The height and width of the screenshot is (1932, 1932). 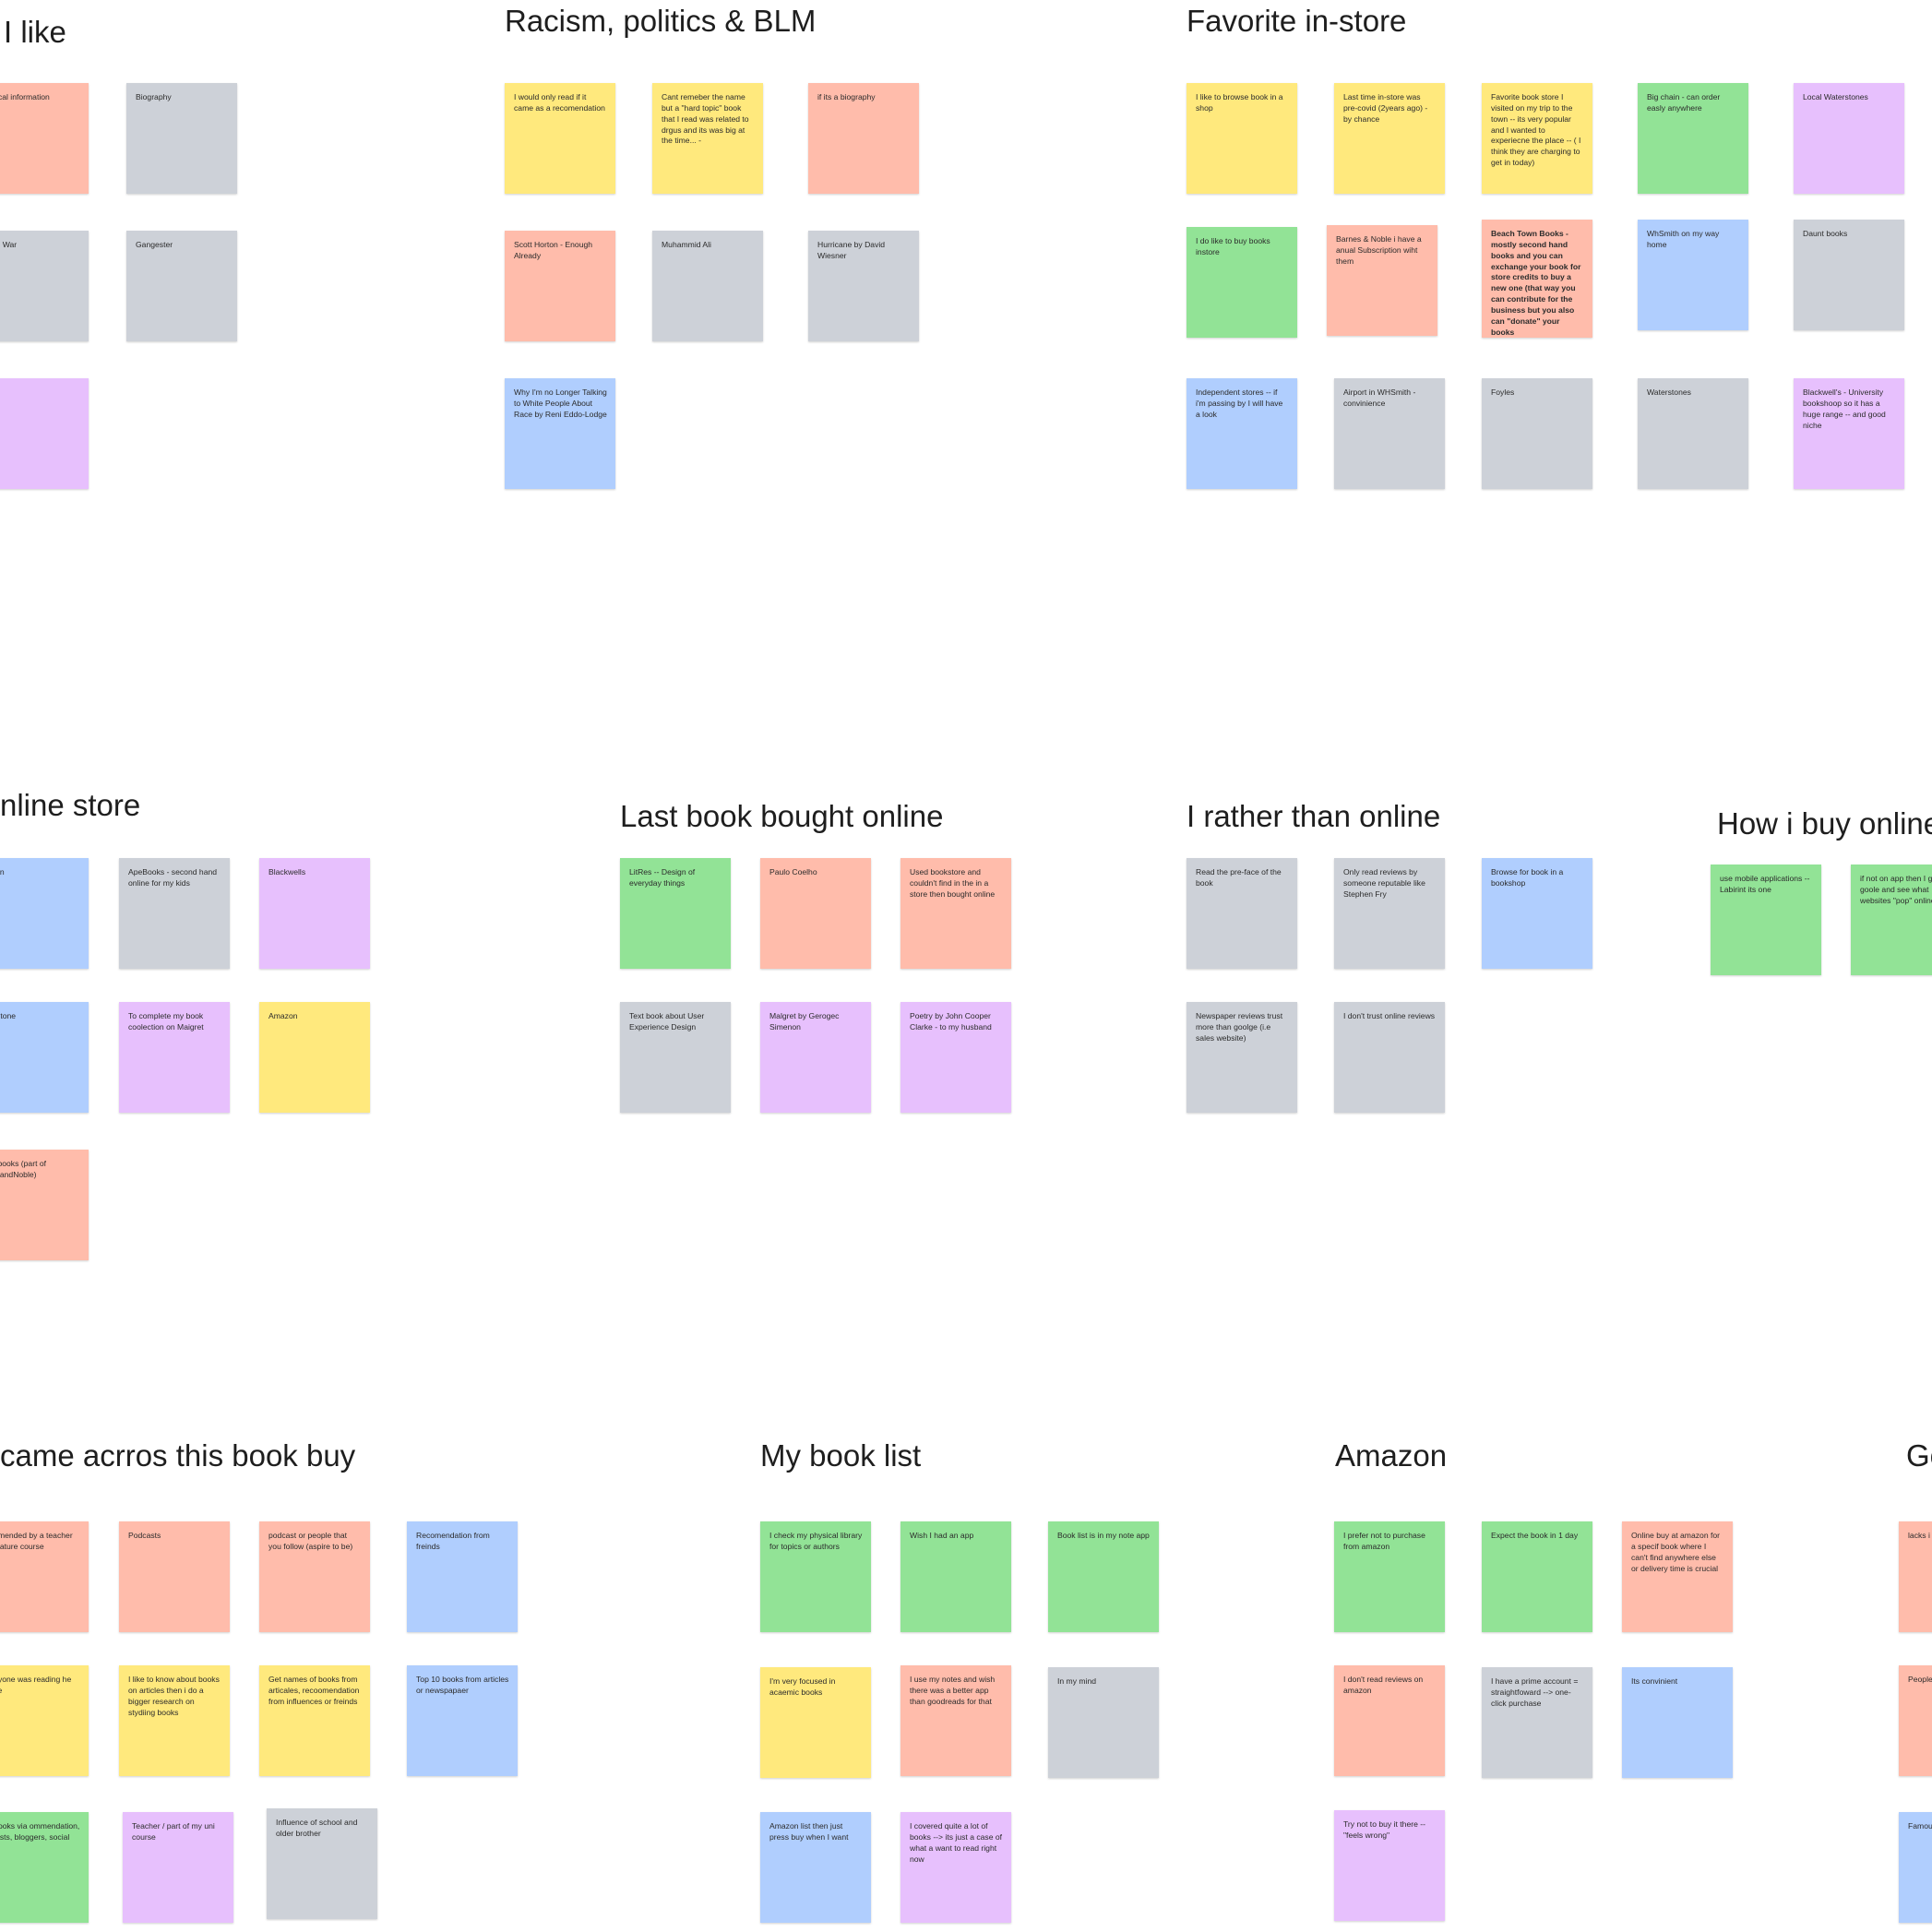 I want to click on sticky-note: I'm very focused in acaemic books, so click(x=816, y=1723).